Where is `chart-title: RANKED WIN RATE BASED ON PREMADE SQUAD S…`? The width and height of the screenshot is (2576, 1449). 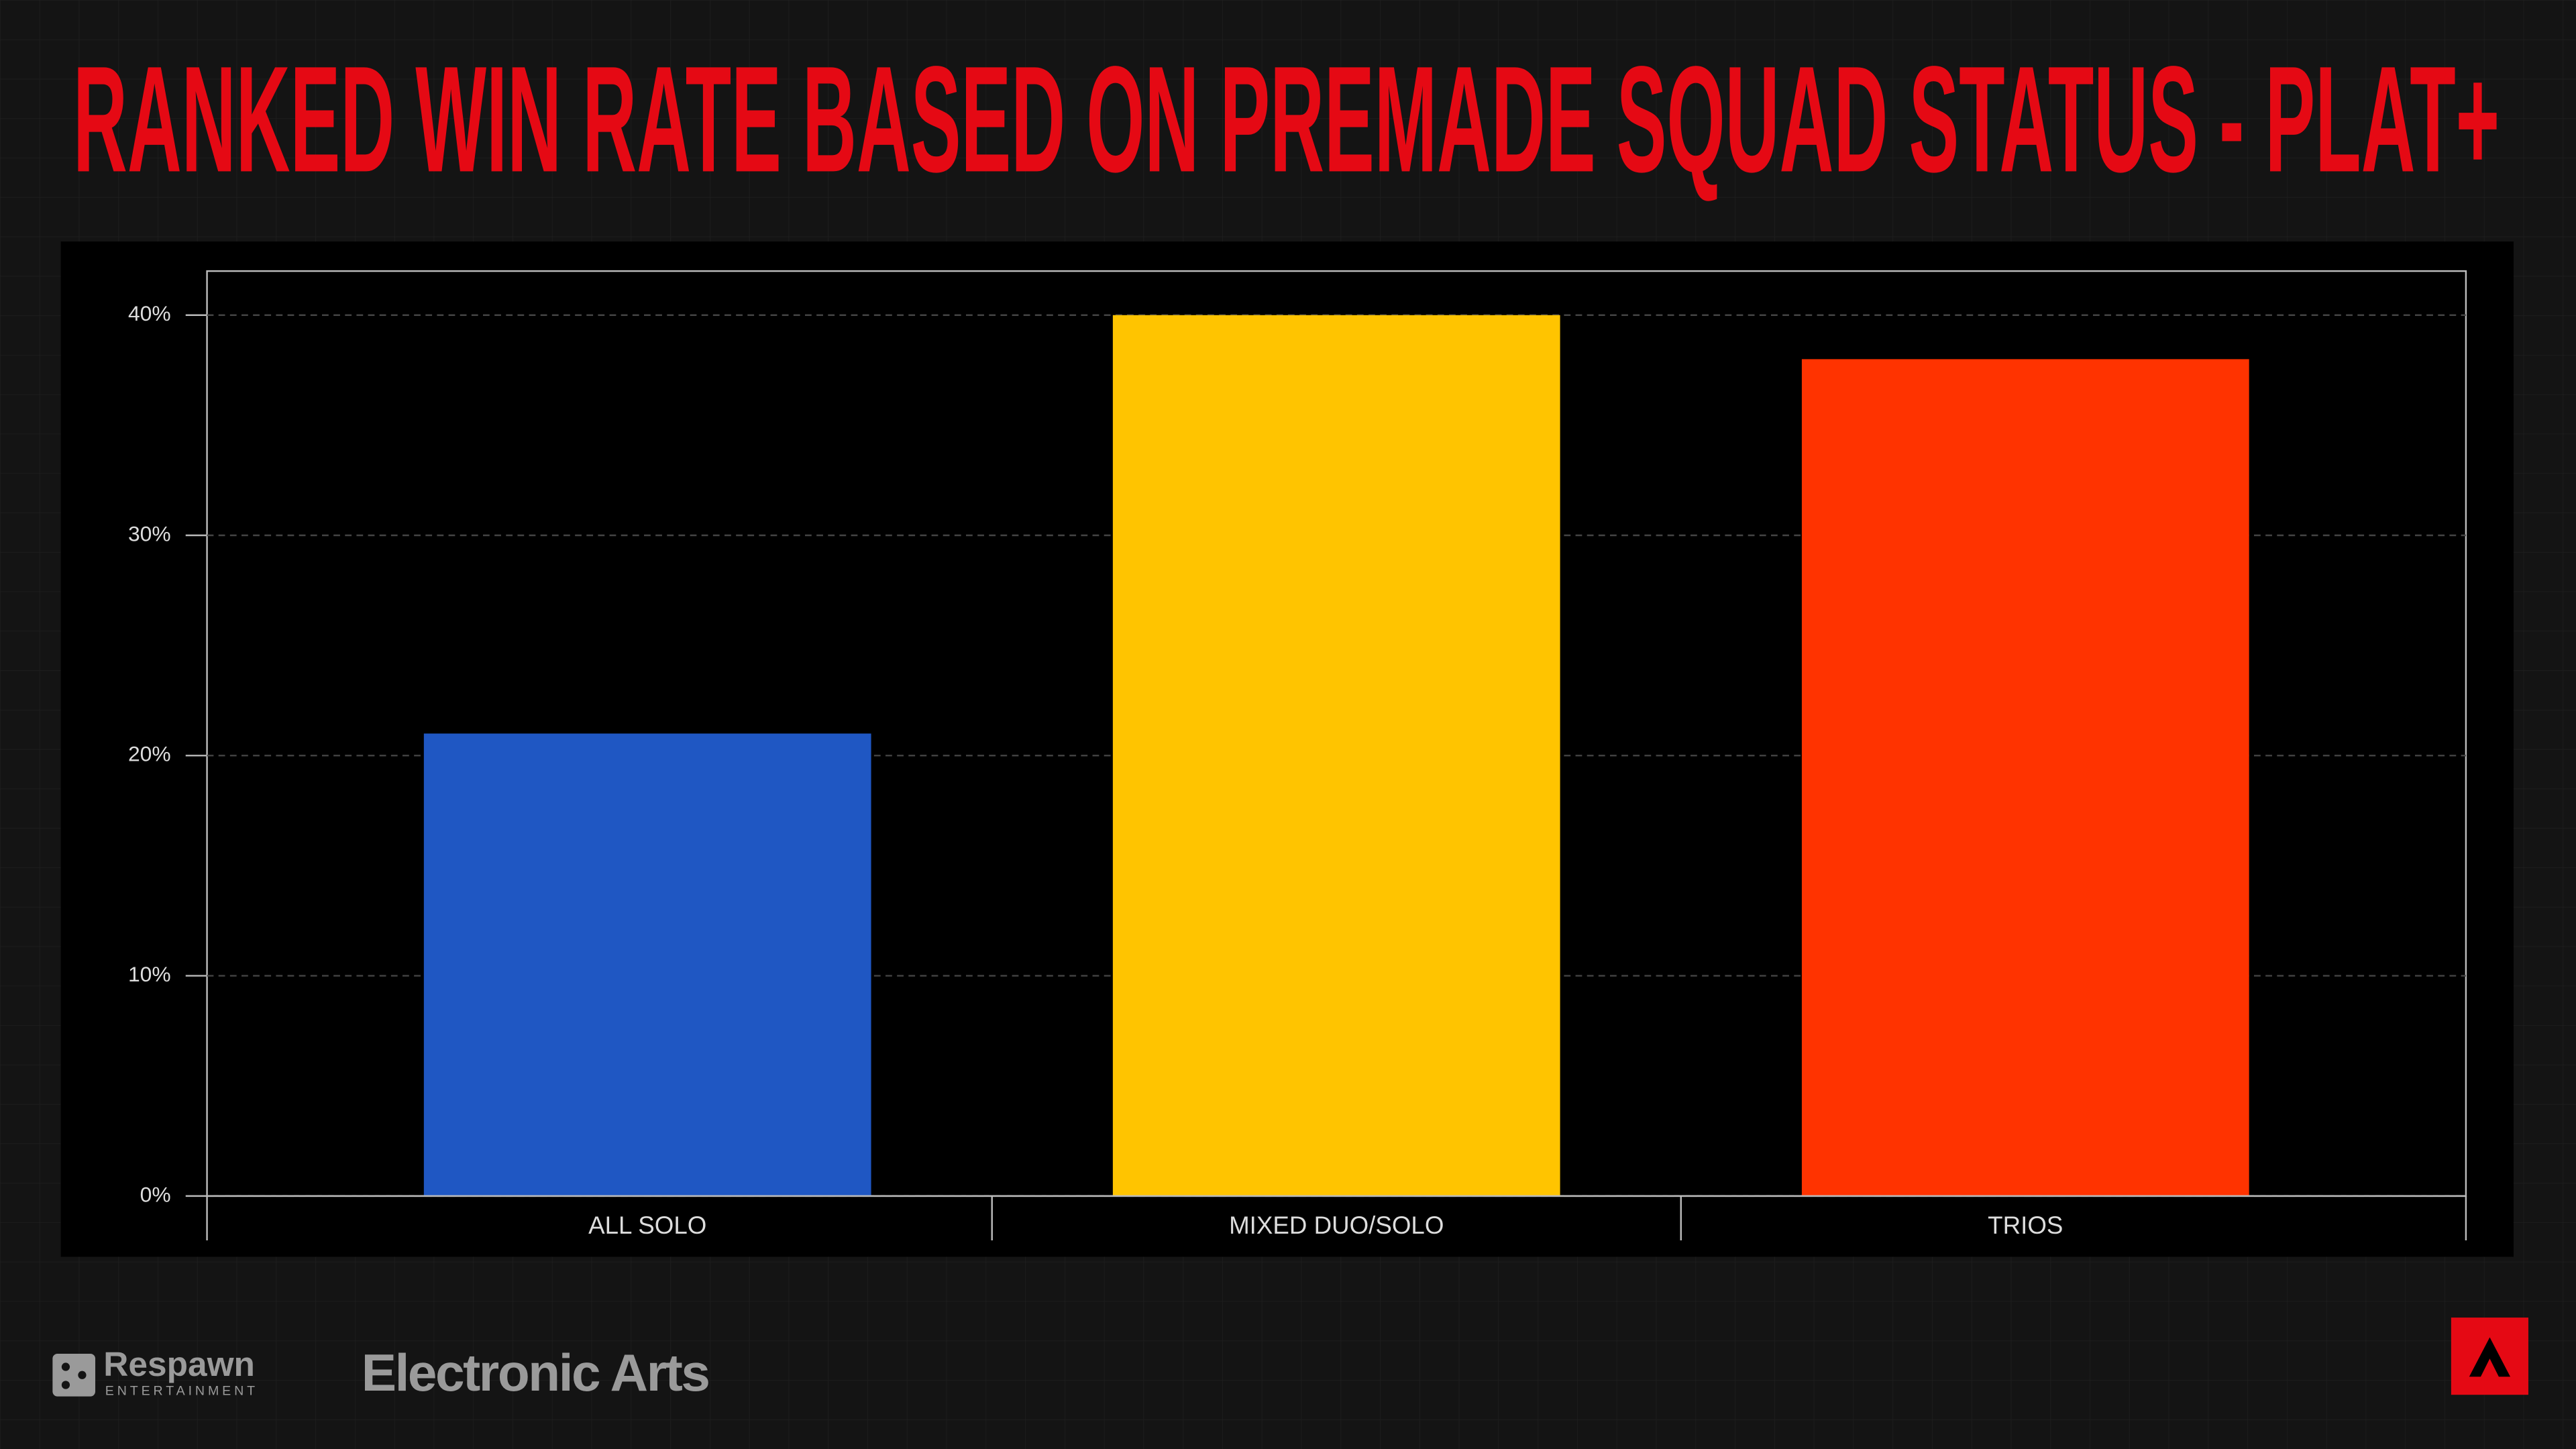 chart-title: RANKED WIN RATE BASED ON PREMADE SQUAD S… is located at coordinates (1286, 118).